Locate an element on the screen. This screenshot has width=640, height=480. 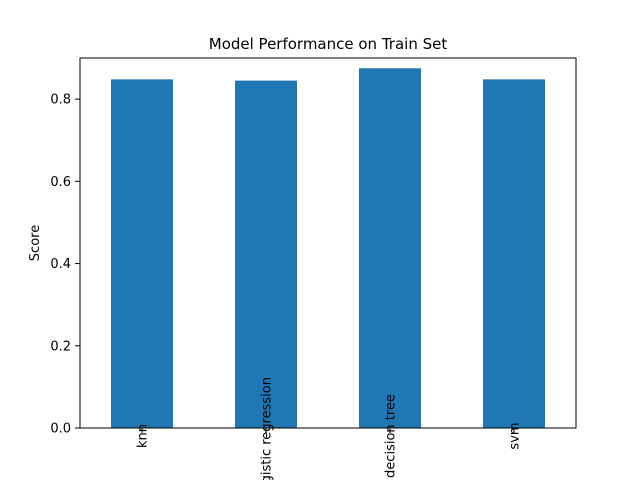
y-axis-label: Score is located at coordinates (35, 243).